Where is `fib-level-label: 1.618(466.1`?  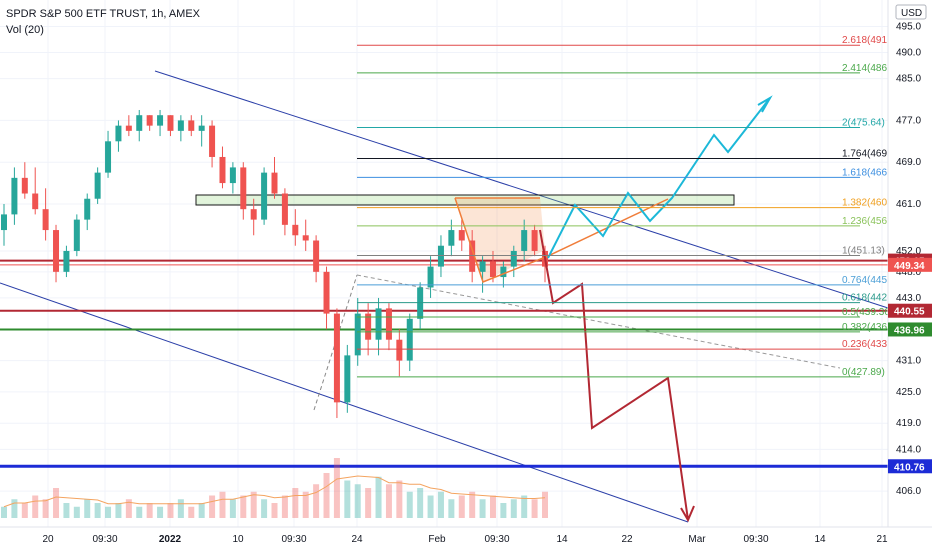
fib-level-label: 1.618(466.1 is located at coordinates (869, 172).